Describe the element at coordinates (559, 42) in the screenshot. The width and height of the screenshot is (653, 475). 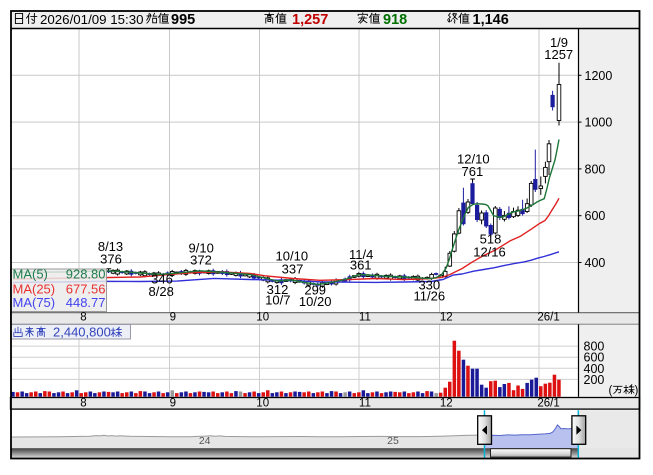
I see `svg-text: 1/9` at that location.